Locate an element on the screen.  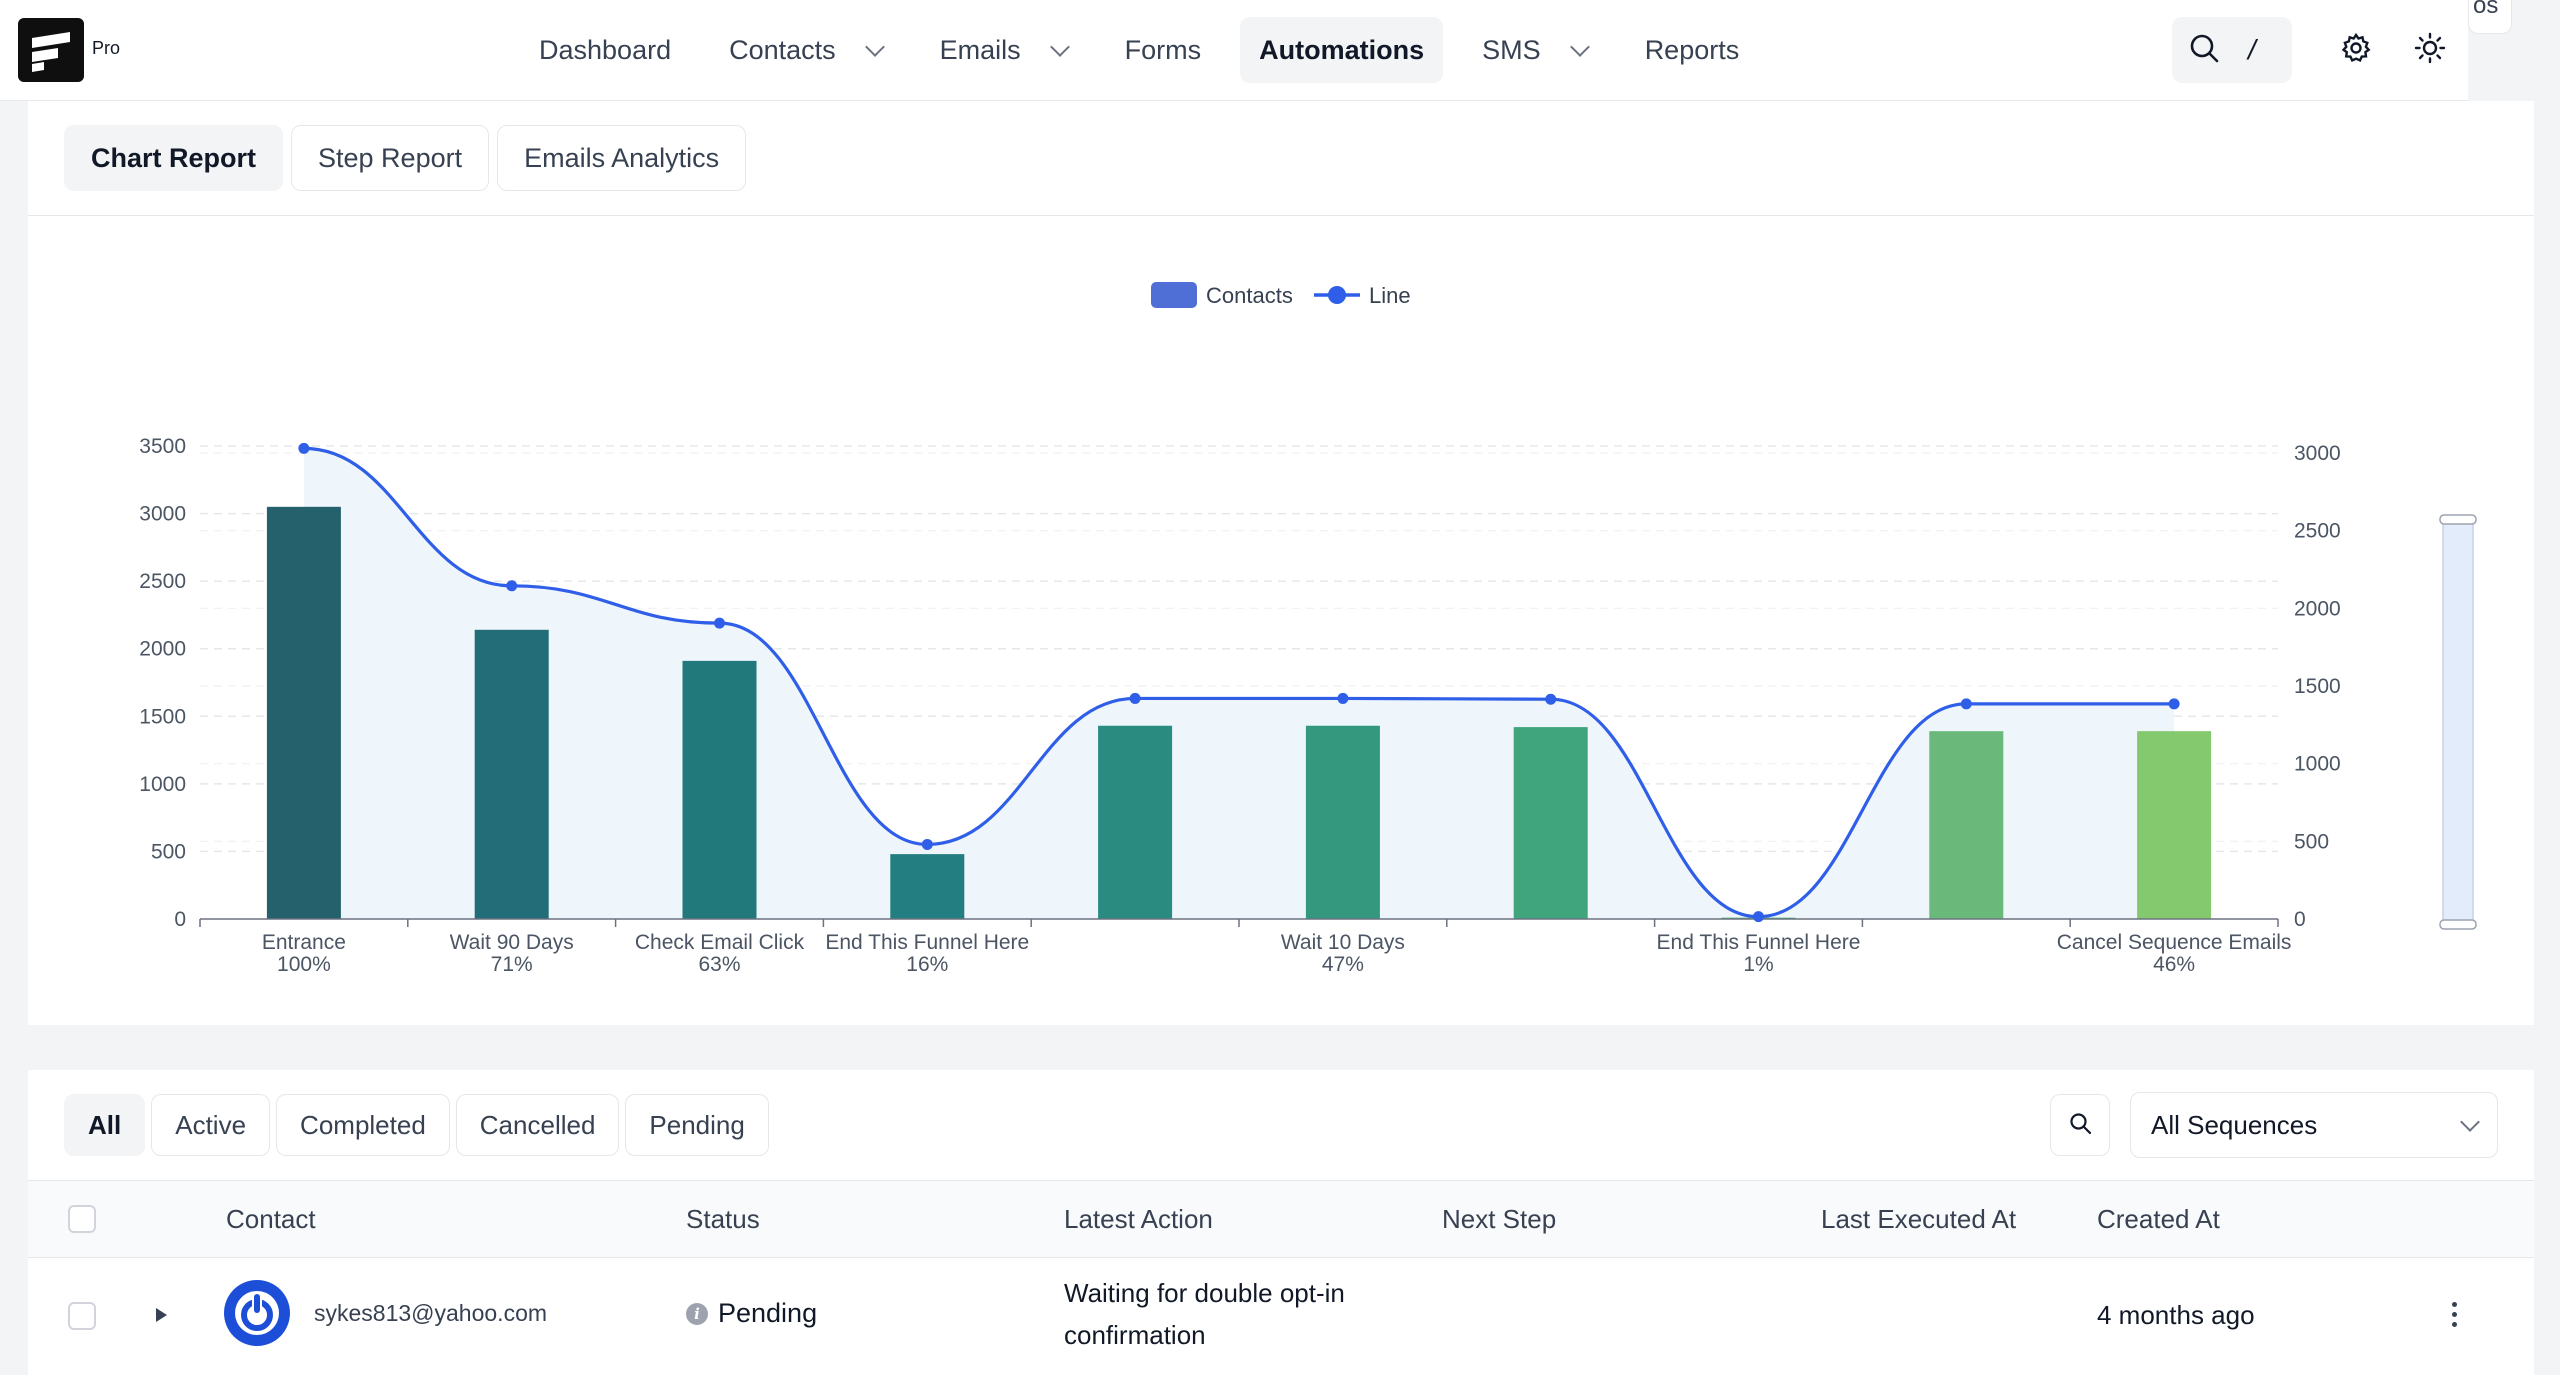
nav-item-label: Emails is located at coordinates (980, 49).